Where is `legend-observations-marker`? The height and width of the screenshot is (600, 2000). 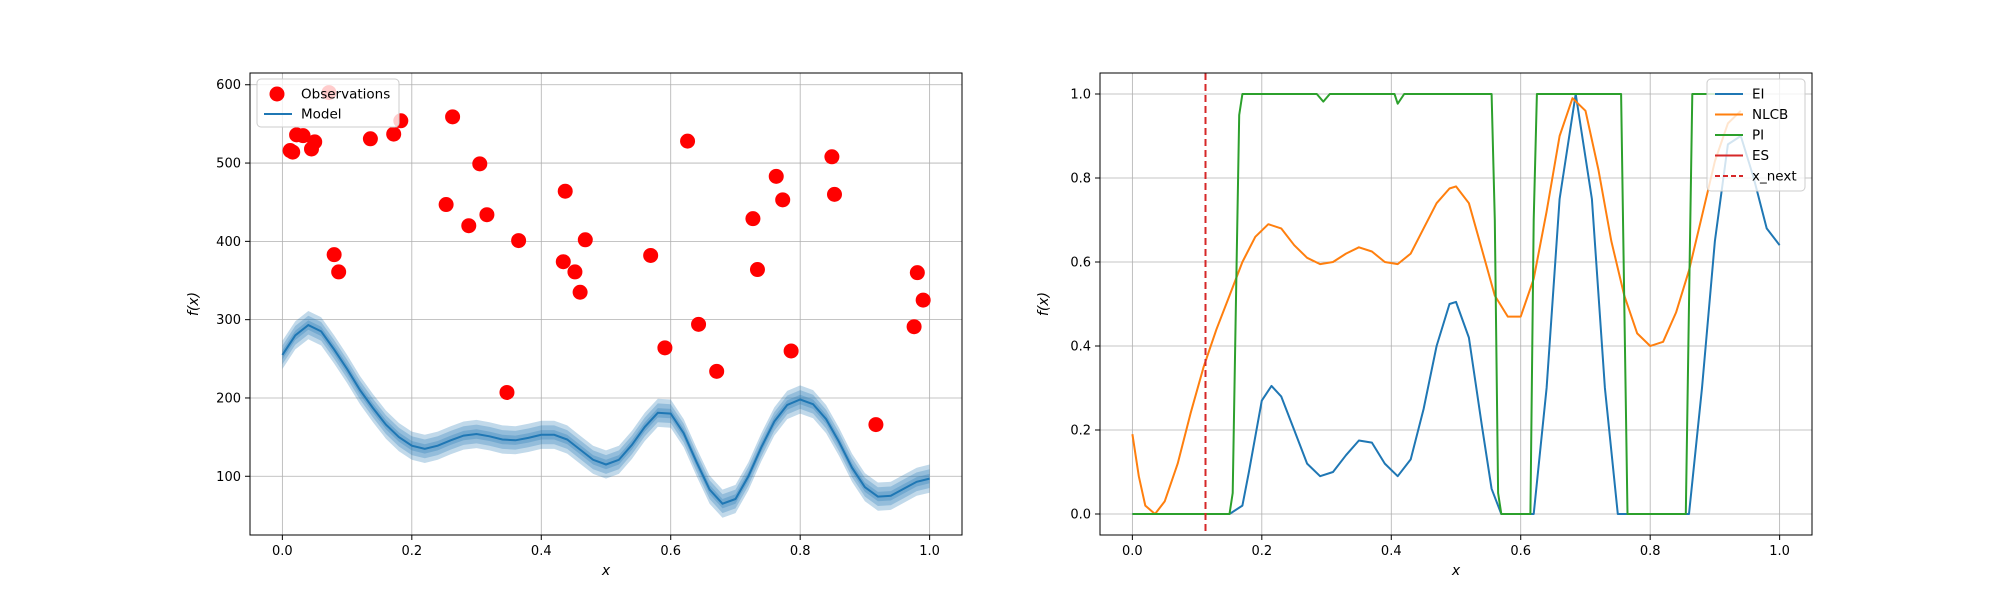 legend-observations-marker is located at coordinates (277, 94).